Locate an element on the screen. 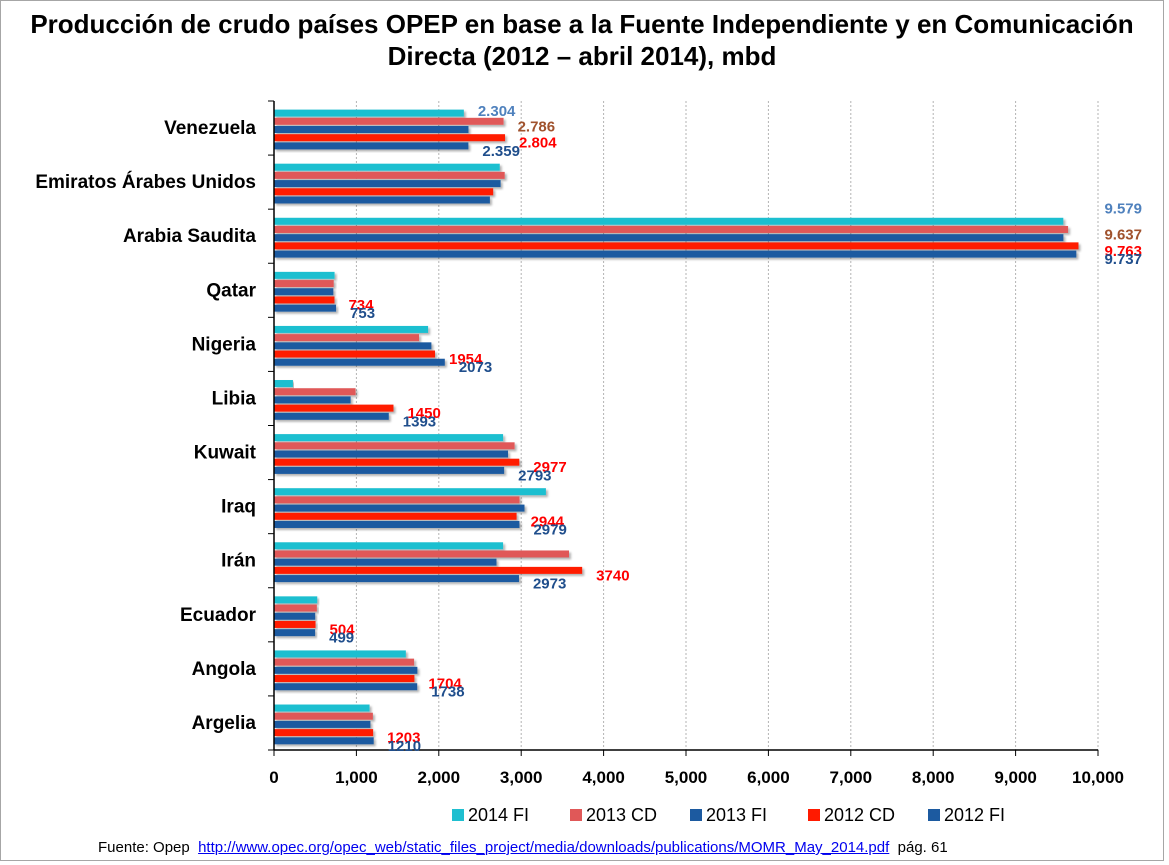 This screenshot has width=1169, height=865. bar-nigeria-2012-fi is located at coordinates (359, 362).